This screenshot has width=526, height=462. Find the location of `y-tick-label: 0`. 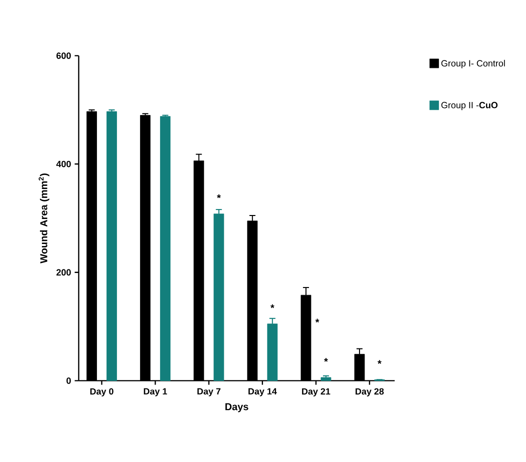

y-tick-label: 0 is located at coordinates (68, 381).